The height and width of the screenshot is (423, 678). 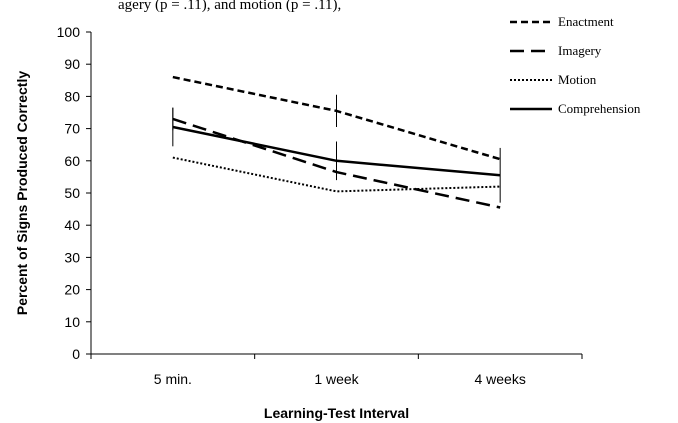 What do you see at coordinates (580, 50) in the screenshot?
I see `legend-label-imagery: Imagery` at bounding box center [580, 50].